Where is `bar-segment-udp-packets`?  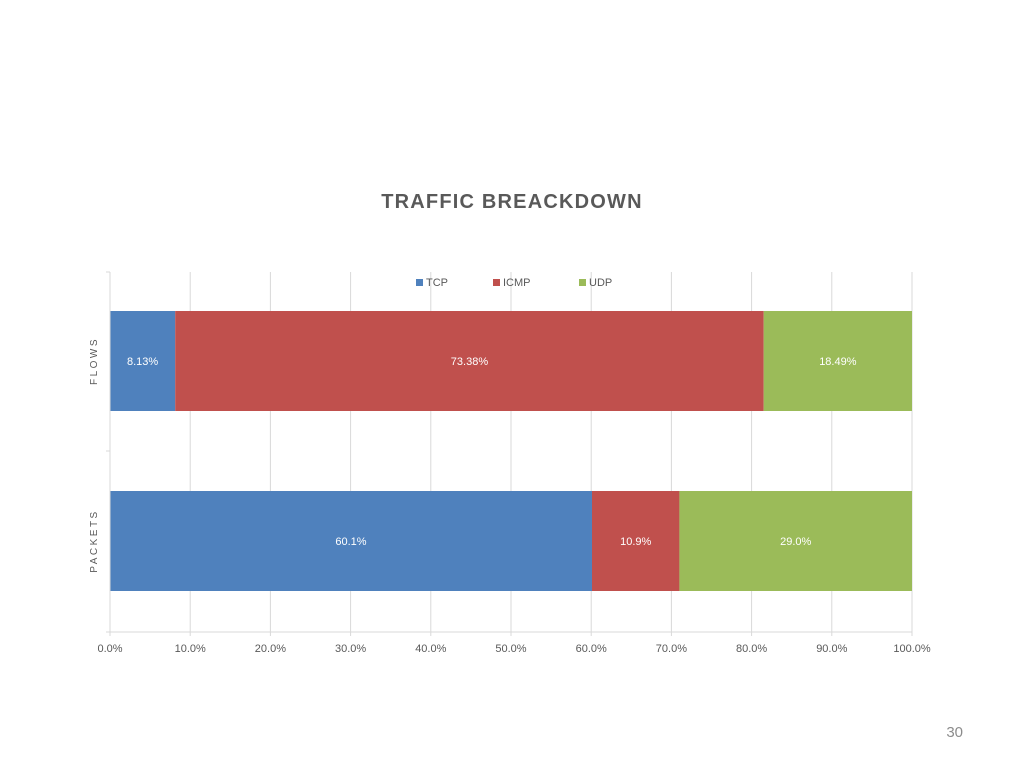
bar-segment-udp-packets is located at coordinates (795, 541).